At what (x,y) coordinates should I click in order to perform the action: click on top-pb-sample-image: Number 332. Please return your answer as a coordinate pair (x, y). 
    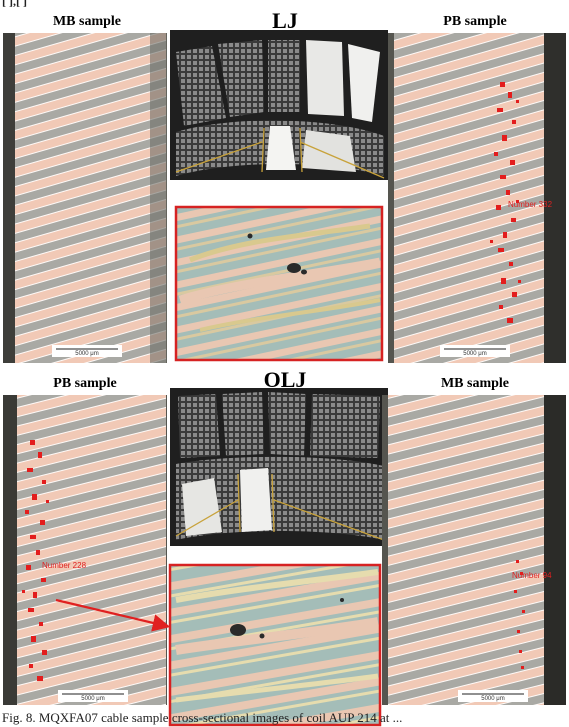
    Looking at the image, I should click on (477, 198).